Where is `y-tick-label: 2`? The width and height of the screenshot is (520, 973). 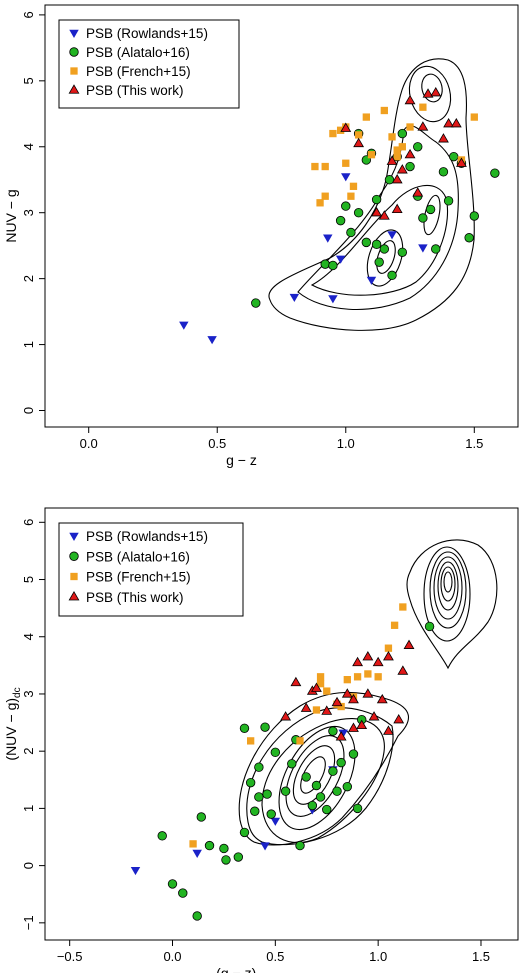
y-tick-label: 2 is located at coordinates (28, 751).